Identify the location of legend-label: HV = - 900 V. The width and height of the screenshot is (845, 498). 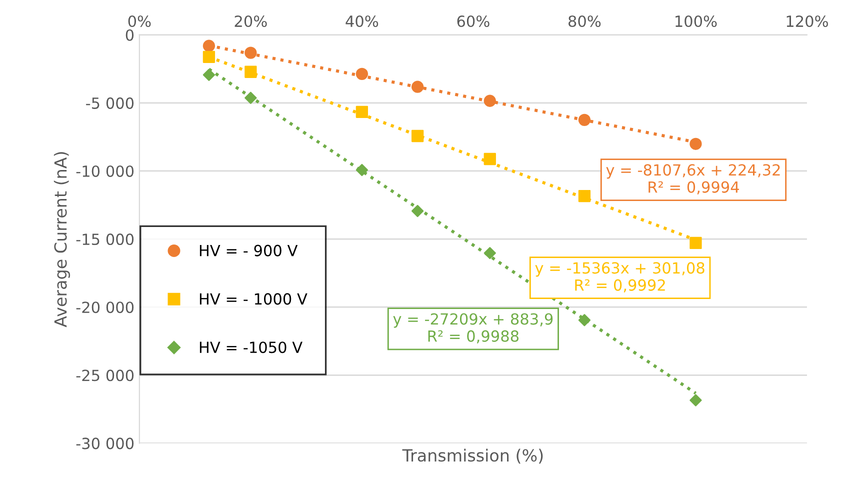
(249, 250).